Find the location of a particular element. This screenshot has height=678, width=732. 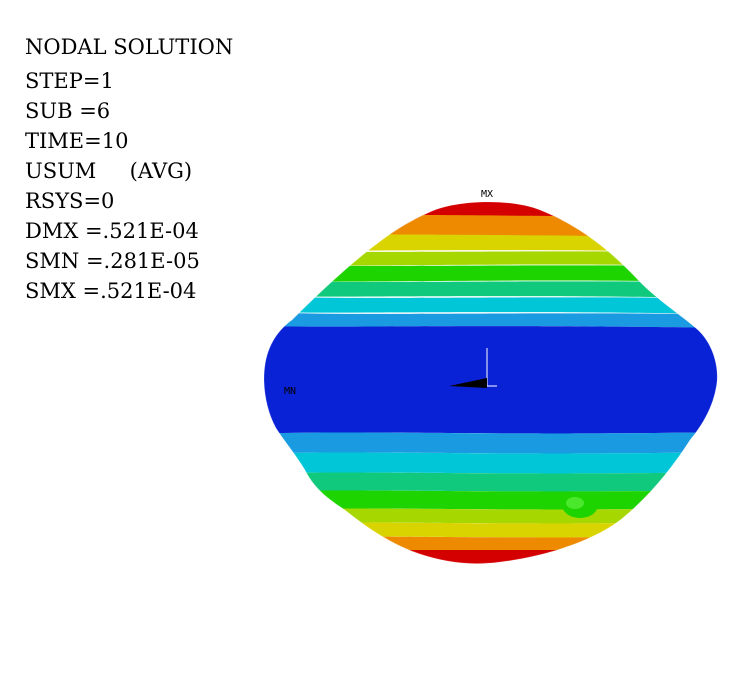

legend-title: NODAL SOLUTION is located at coordinates (129, 47).